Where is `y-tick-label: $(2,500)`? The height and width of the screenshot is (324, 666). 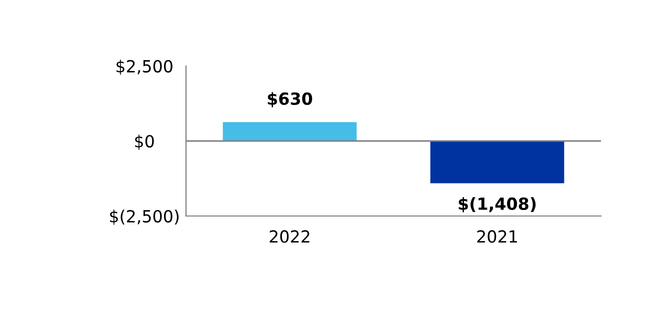 y-tick-label: $(2,500) is located at coordinates (144, 217).